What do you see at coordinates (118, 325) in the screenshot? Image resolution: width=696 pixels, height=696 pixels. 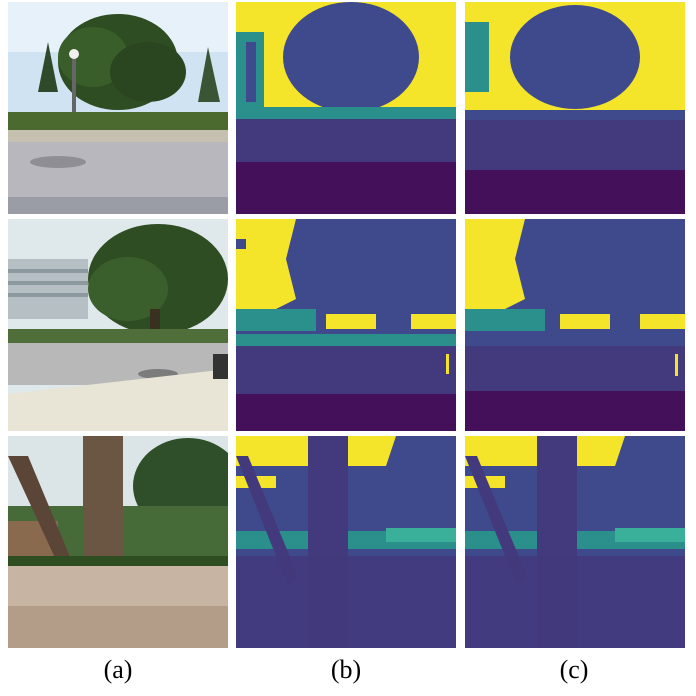 I see `row2-photo` at bounding box center [118, 325].